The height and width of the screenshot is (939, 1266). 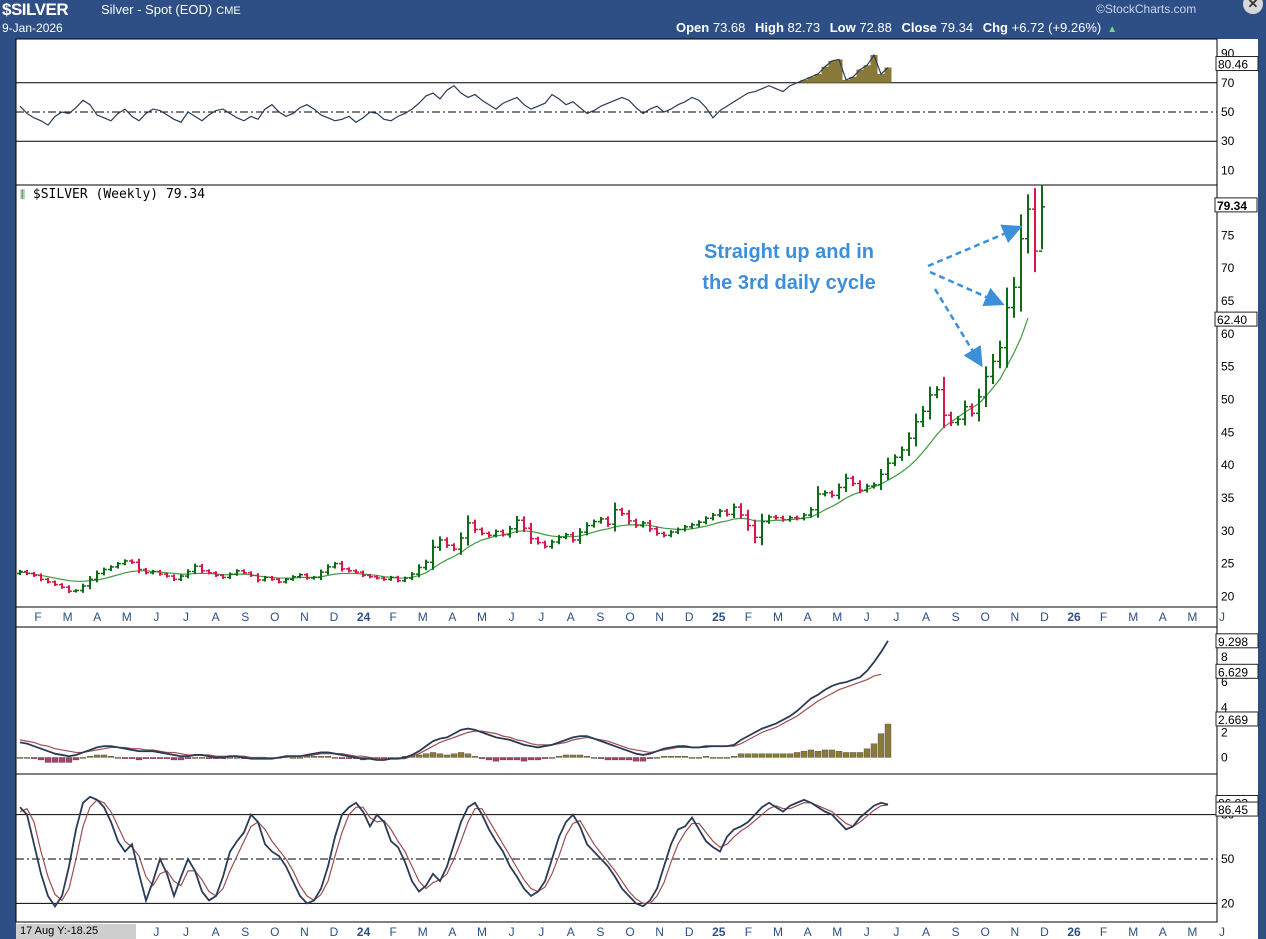 I want to click on signal-value-tag-box, so click(x=1237, y=671).